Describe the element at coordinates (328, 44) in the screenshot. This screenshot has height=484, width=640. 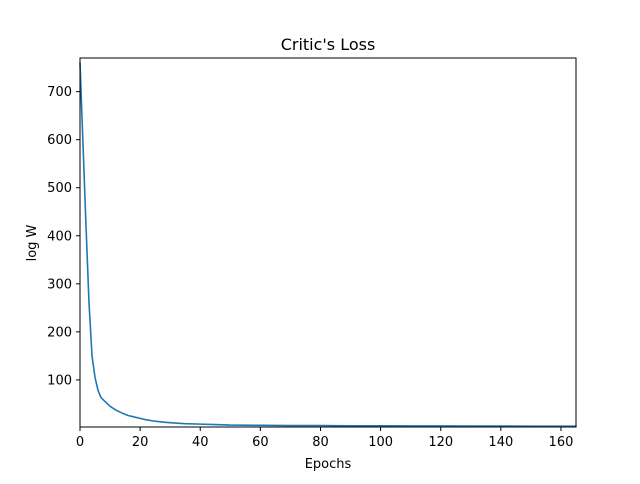
I see `chart-title: Critic's Loss` at that location.